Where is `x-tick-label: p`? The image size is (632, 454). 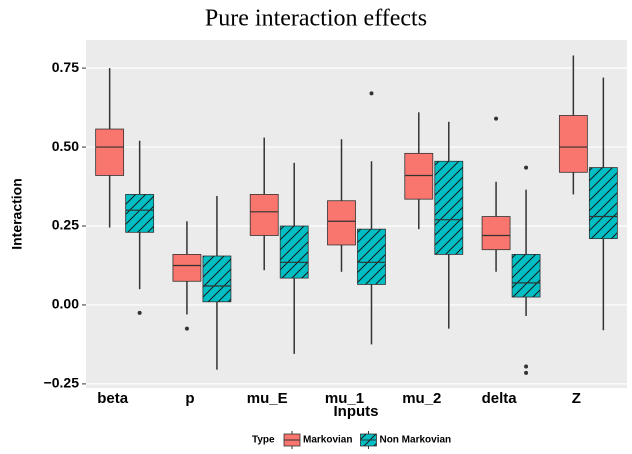 x-tick-label: p is located at coordinates (189, 398).